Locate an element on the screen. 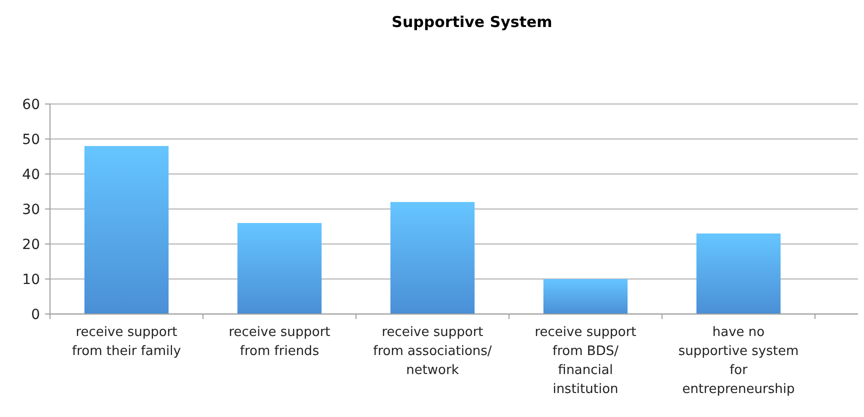 Image resolution: width=864 pixels, height=417 pixels. y-tick-label: 10 is located at coordinates (31, 280).